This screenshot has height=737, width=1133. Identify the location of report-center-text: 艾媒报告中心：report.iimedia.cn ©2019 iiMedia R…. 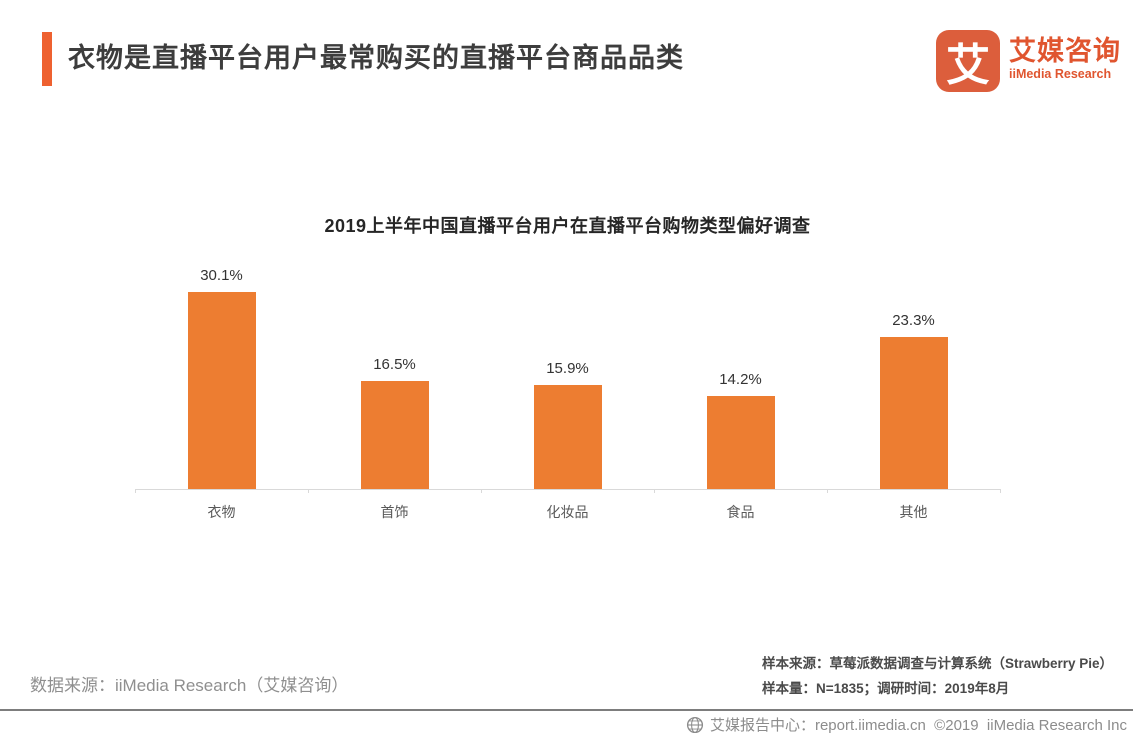
(918, 725).